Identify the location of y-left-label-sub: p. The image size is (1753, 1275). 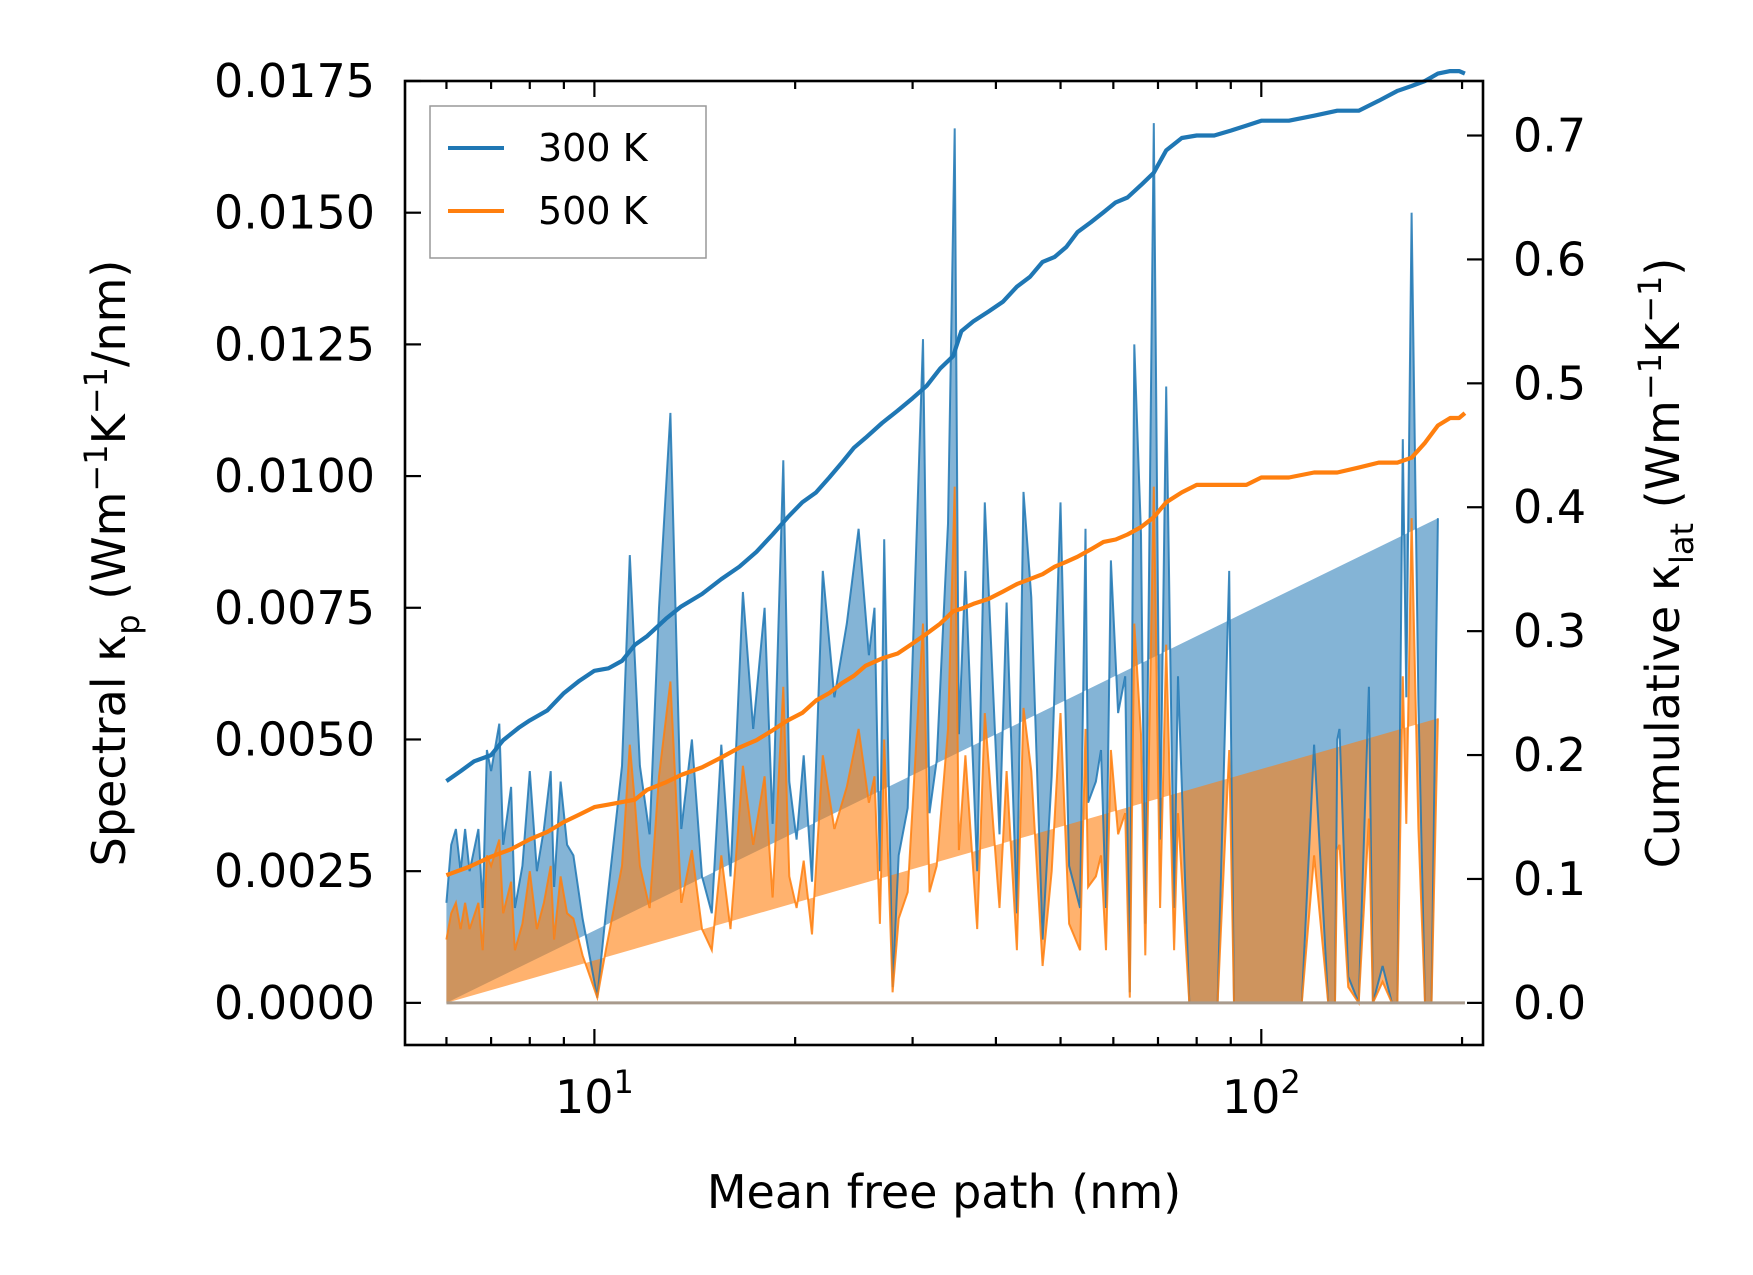
(128, 624).